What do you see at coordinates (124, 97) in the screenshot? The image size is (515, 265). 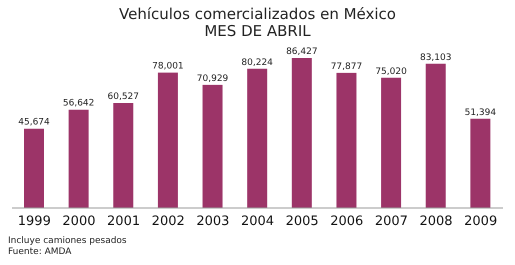 I see `data-label: 60,527` at bounding box center [124, 97].